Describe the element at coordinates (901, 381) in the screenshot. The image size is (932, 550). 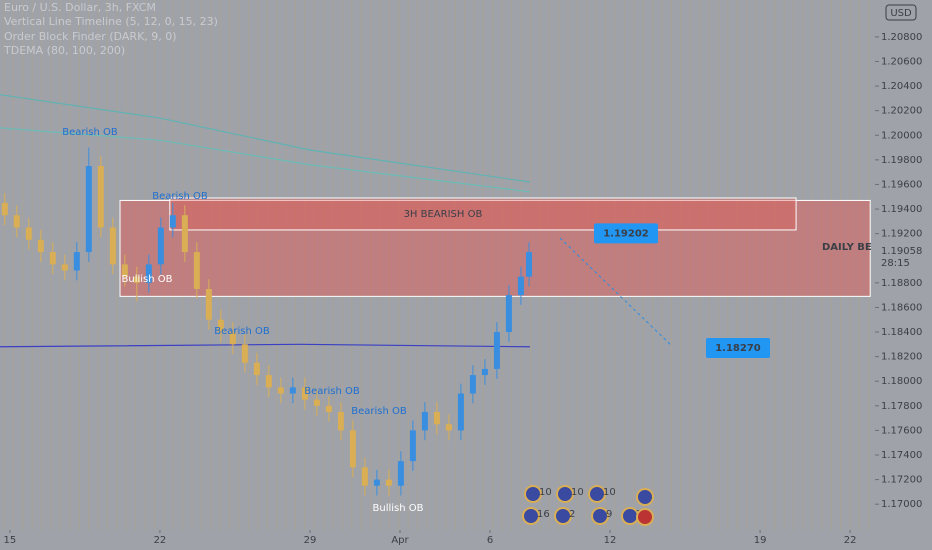
I see `y-tick-label: 1.18000` at that location.